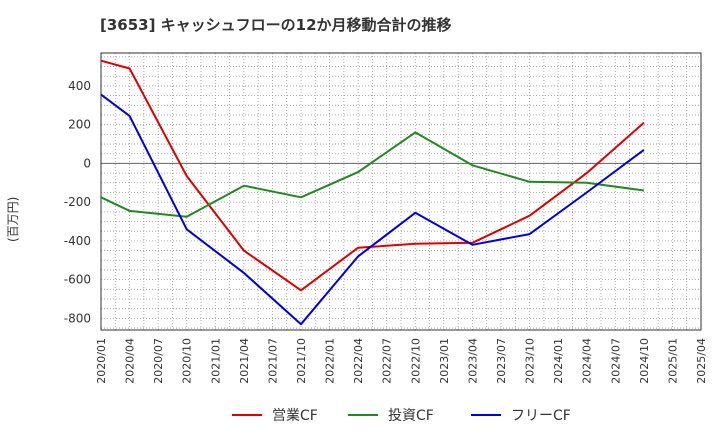  I want to click on x-tick-label: 2023/04, so click(472, 361).